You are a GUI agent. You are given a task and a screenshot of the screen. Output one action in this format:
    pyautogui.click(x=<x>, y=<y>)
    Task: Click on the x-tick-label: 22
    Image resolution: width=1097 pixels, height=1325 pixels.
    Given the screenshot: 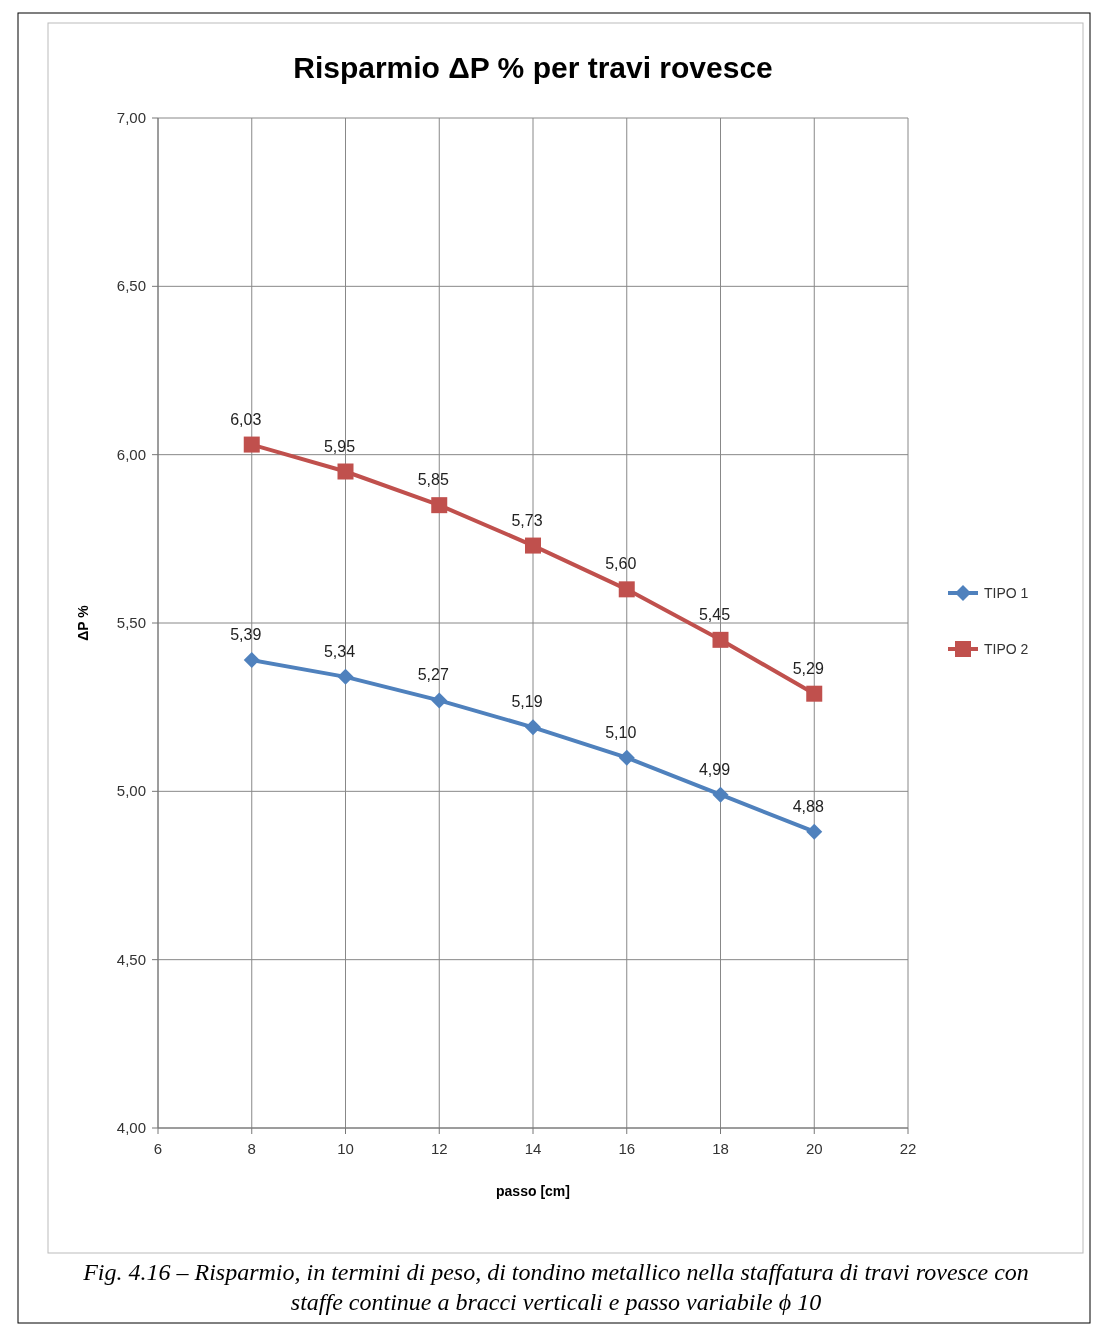 What is the action you would take?
    pyautogui.click(x=908, y=1148)
    